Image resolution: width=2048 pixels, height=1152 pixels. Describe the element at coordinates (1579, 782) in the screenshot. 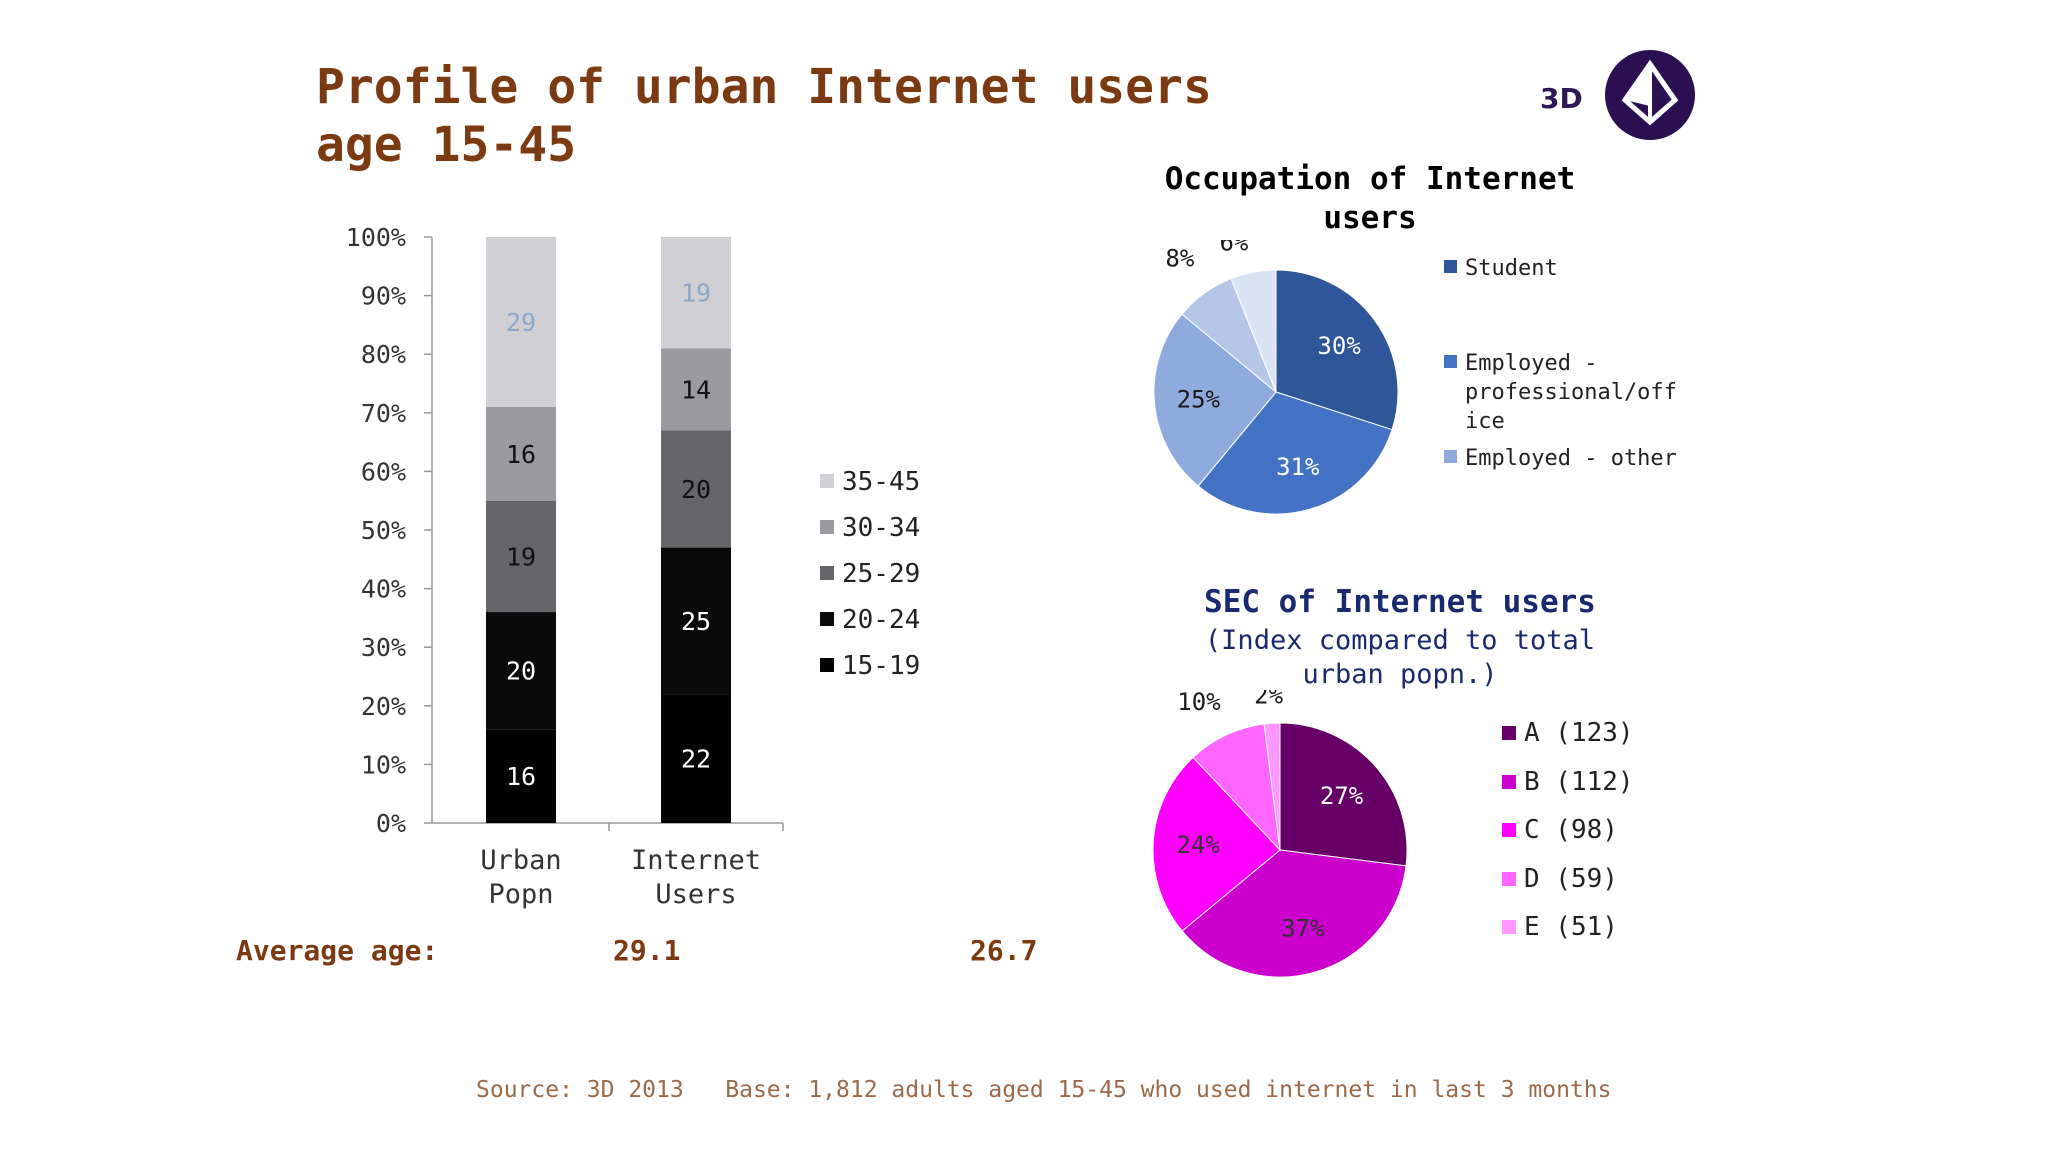

I see `legend-label: B (112)` at that location.